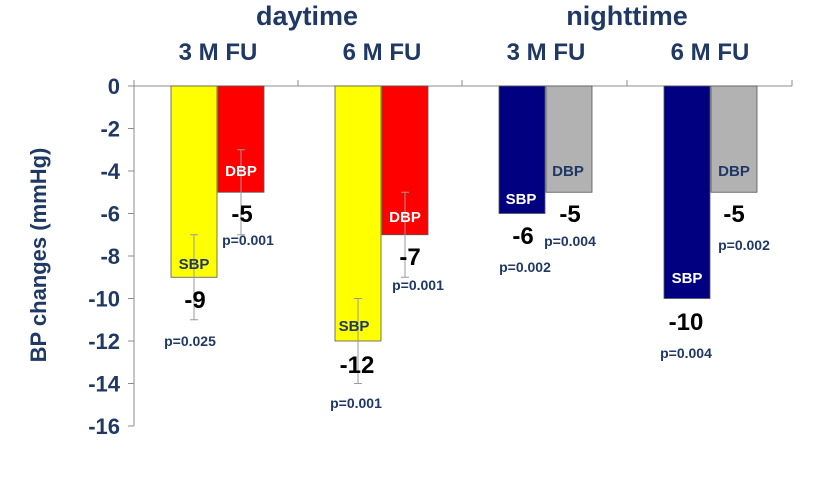  What do you see at coordinates (307, 16) in the screenshot?
I see `group-label-daytime: daytime` at bounding box center [307, 16].